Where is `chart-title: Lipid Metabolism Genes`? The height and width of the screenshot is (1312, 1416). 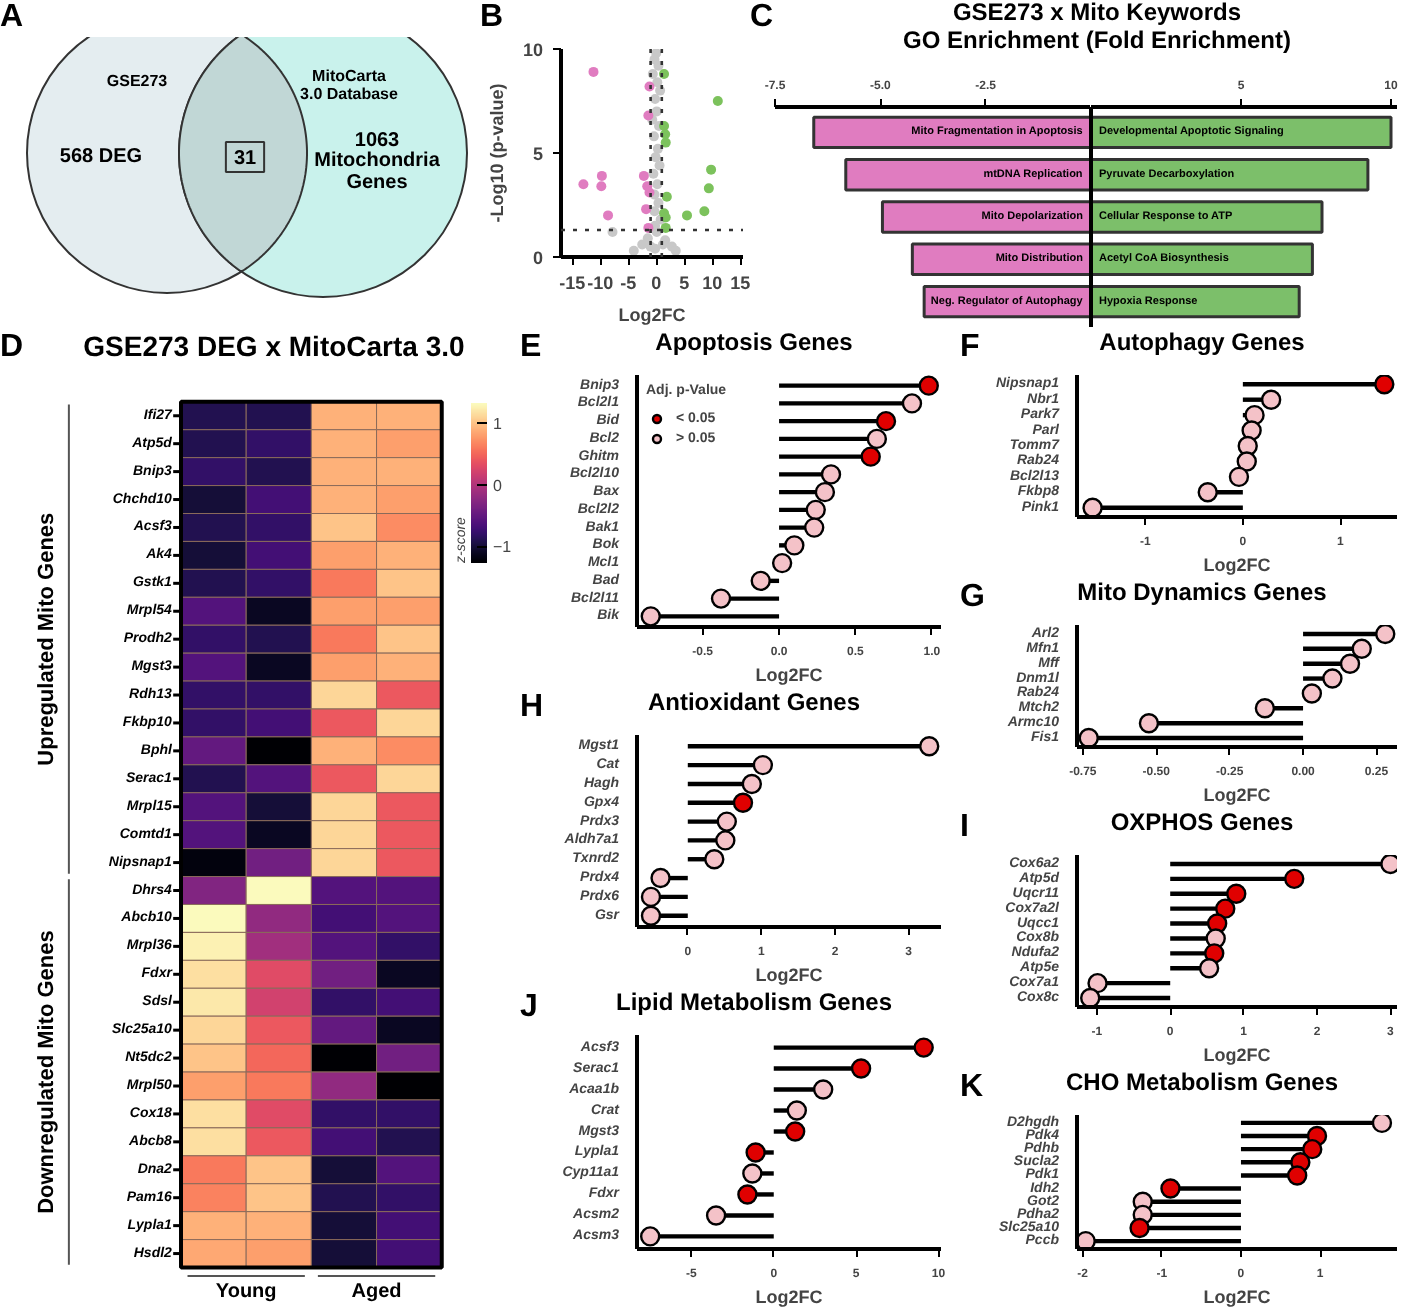 chart-title: Lipid Metabolism Genes is located at coordinates (754, 1003).